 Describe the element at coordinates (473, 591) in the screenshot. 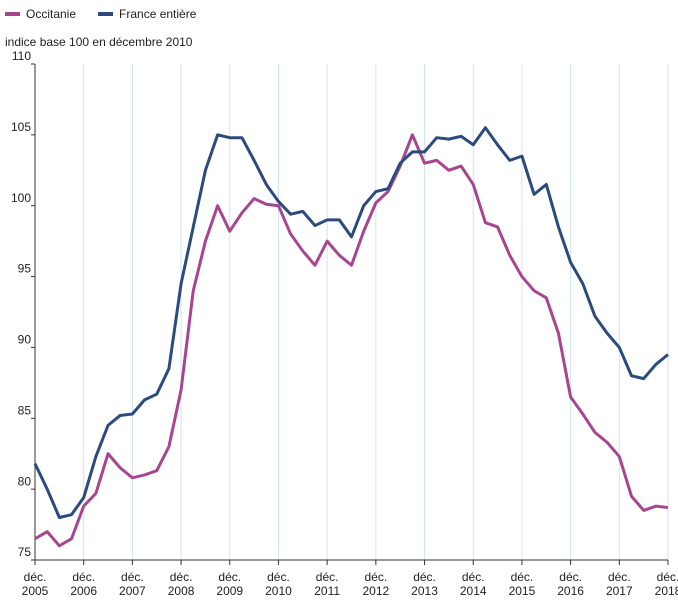

I see `x-tick-label: 2014` at that location.